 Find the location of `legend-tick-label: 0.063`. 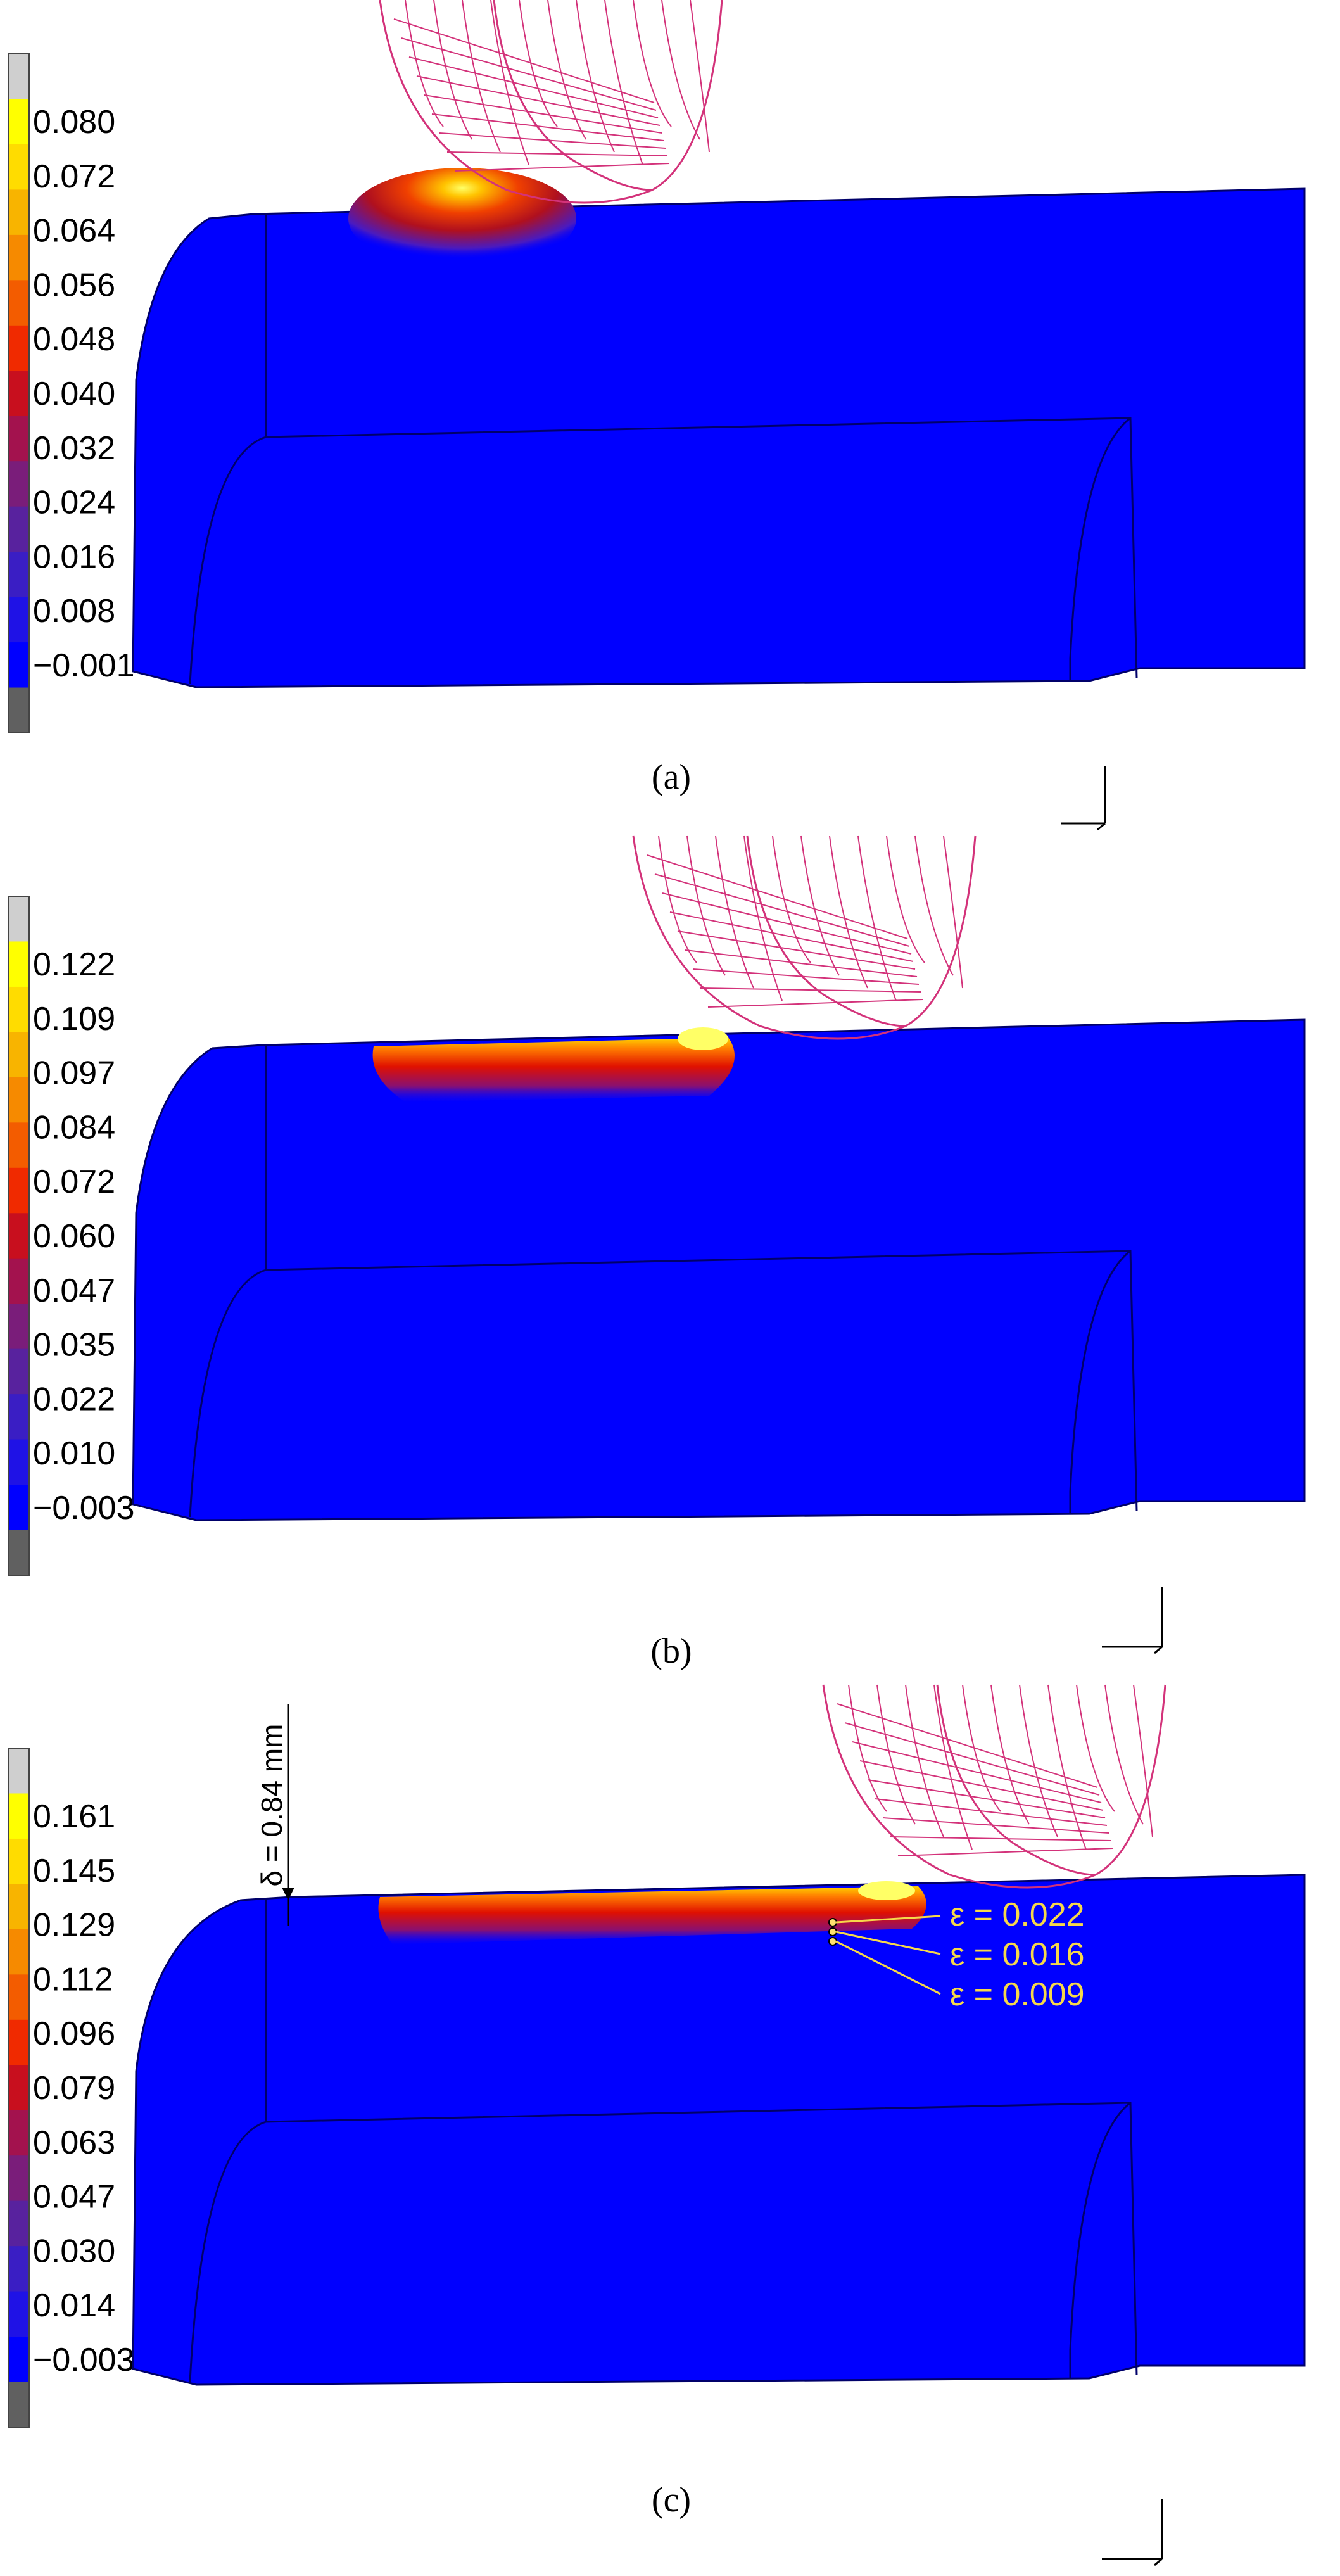

legend-tick-label: 0.063 is located at coordinates (74, 2142).